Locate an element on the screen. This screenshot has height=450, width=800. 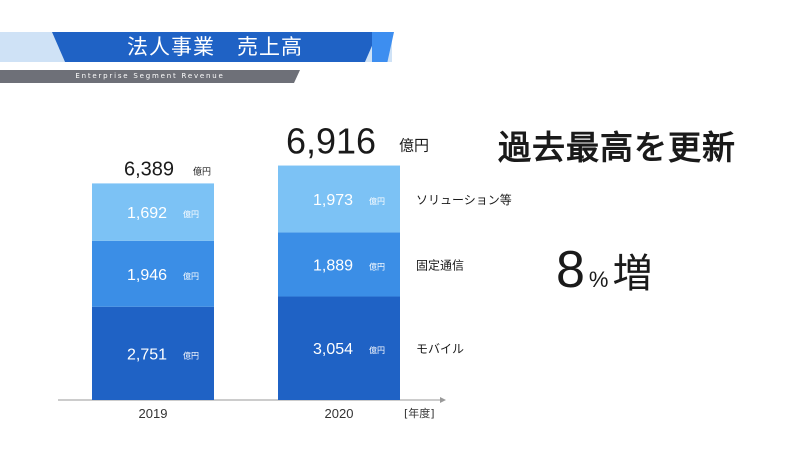
growth-rate: 8% 増 is located at coordinates (604, 270).